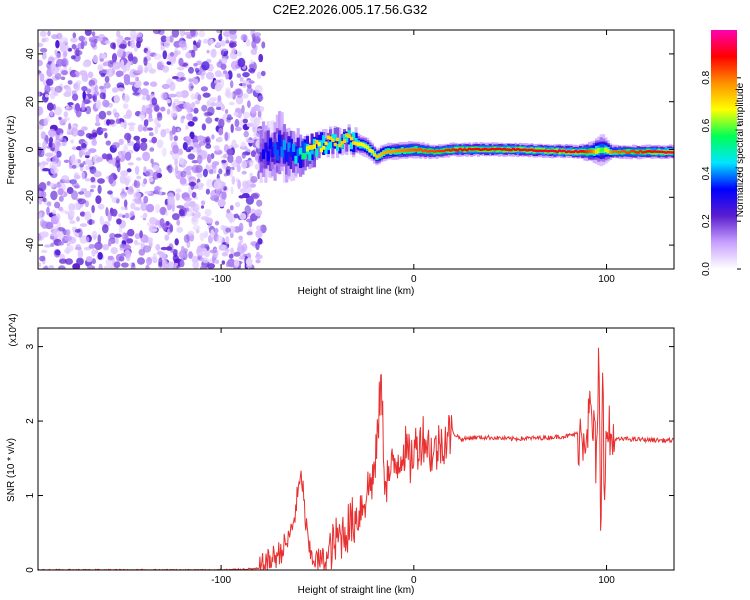  What do you see at coordinates (724, 149) in the screenshot?
I see `colorbar-gradient` at bounding box center [724, 149].